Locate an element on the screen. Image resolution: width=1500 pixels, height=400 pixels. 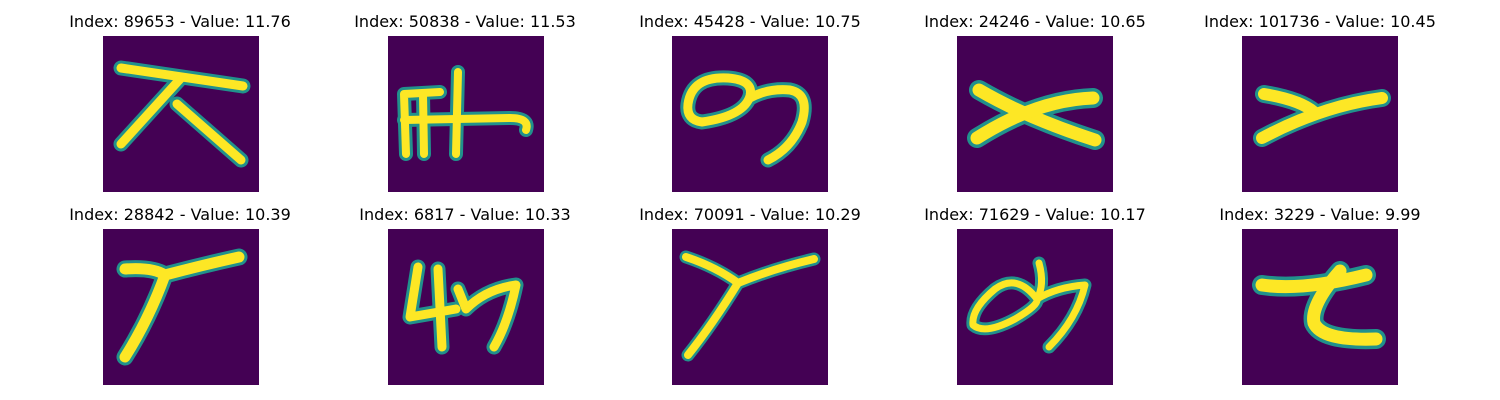
panel-title: Index: 71629 - Value: 10.17 is located at coordinates (1035, 214).